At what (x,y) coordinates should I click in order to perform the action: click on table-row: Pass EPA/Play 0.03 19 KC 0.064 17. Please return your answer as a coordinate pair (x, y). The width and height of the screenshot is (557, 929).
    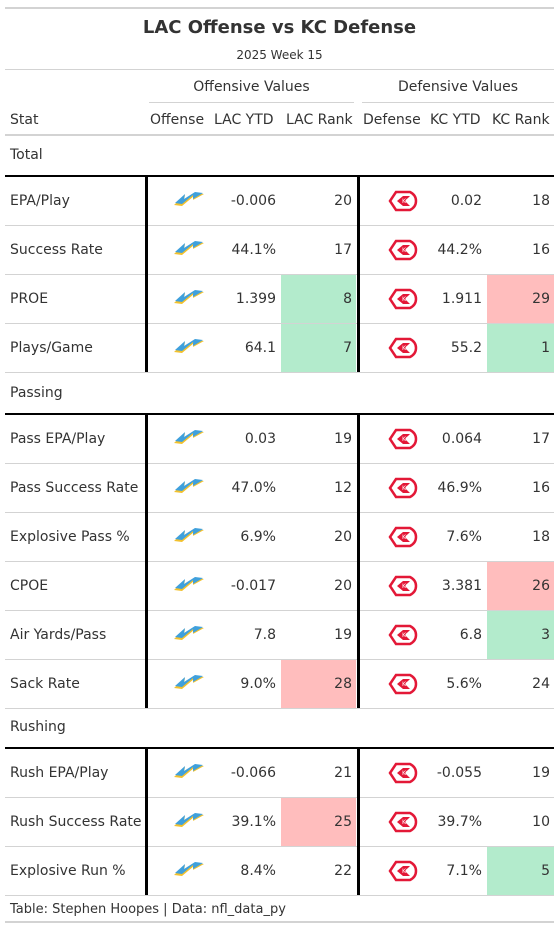
    Looking at the image, I should click on (279, 439).